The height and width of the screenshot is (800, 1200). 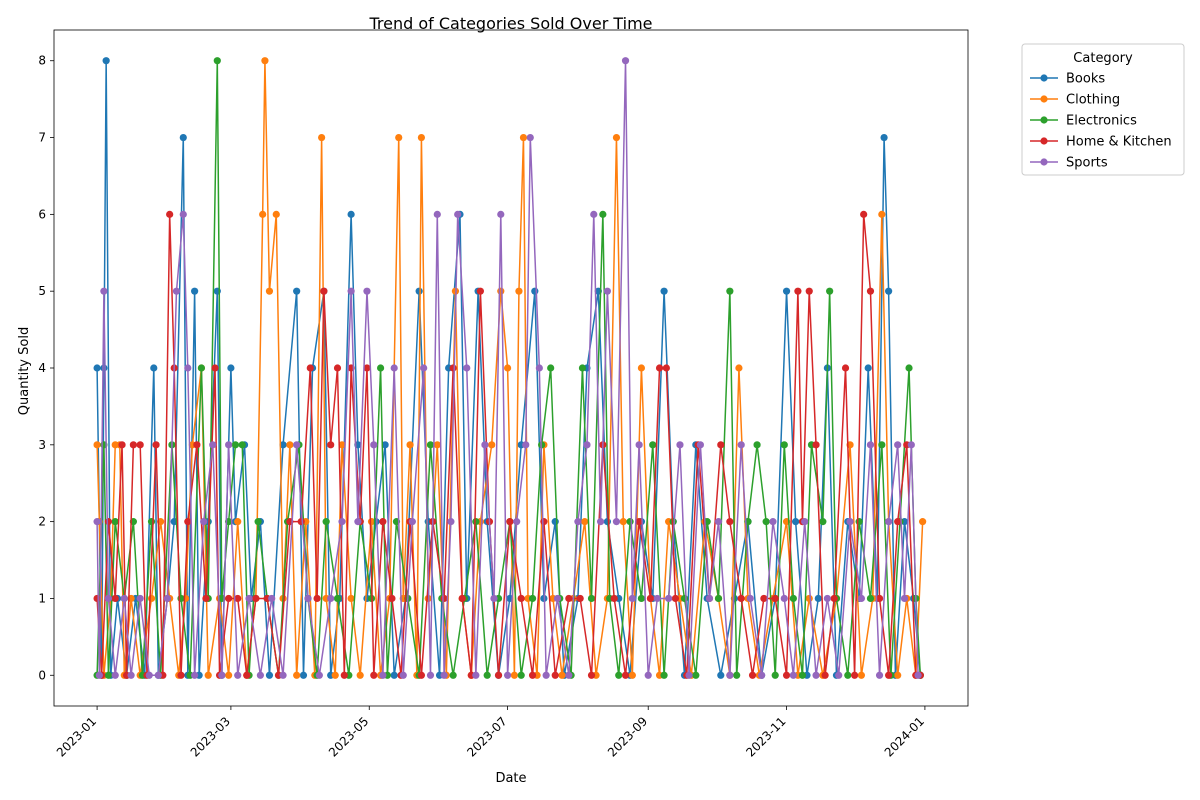 I want to click on x-tick-label: 2024-01, so click(x=904, y=736).